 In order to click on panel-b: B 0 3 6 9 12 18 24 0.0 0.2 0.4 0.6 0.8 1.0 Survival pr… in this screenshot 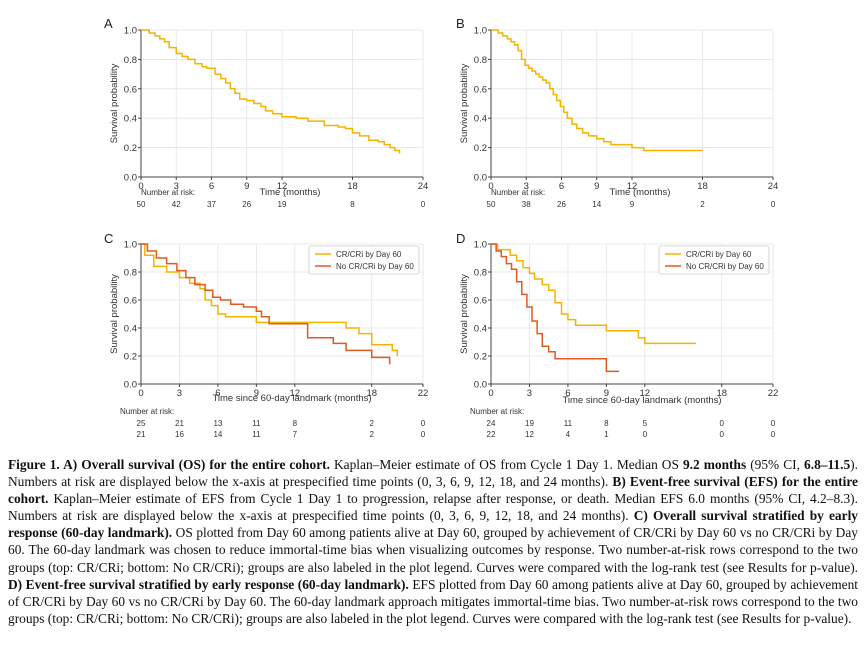, I will do `click(617, 112)`.